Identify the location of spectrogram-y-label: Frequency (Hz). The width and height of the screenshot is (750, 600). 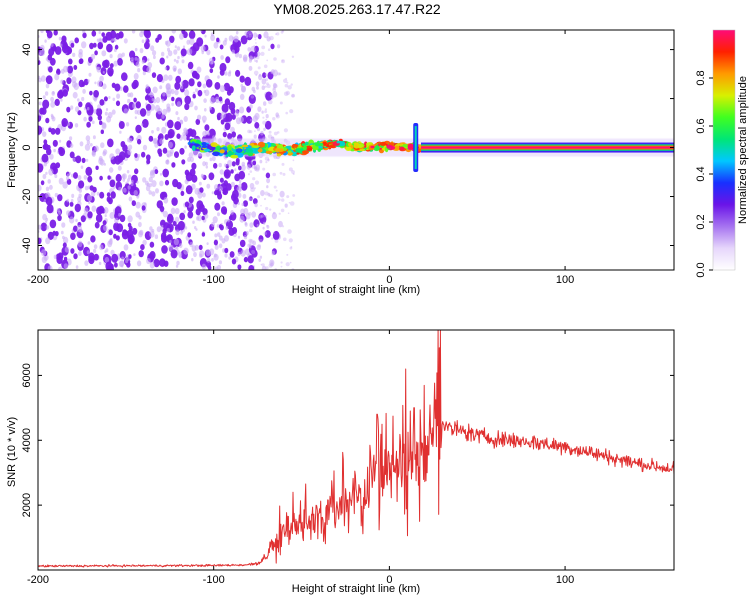
(12, 150).